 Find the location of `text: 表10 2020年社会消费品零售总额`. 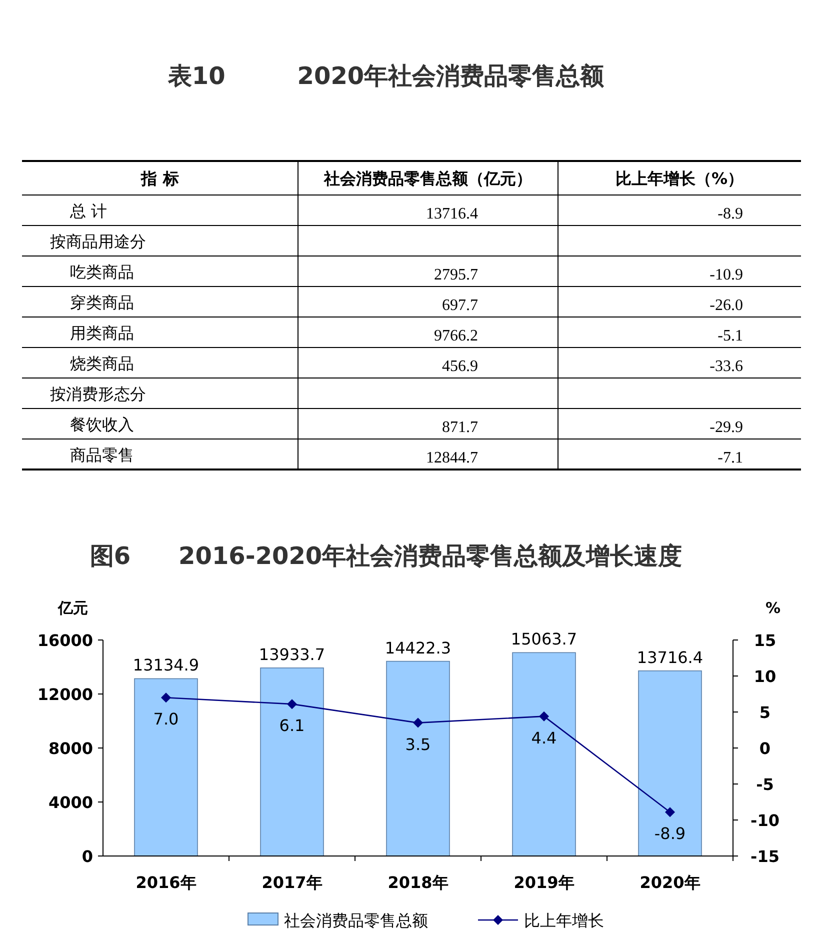

text: 表10 2020年社会消费品零售总额 is located at coordinates (386, 76).